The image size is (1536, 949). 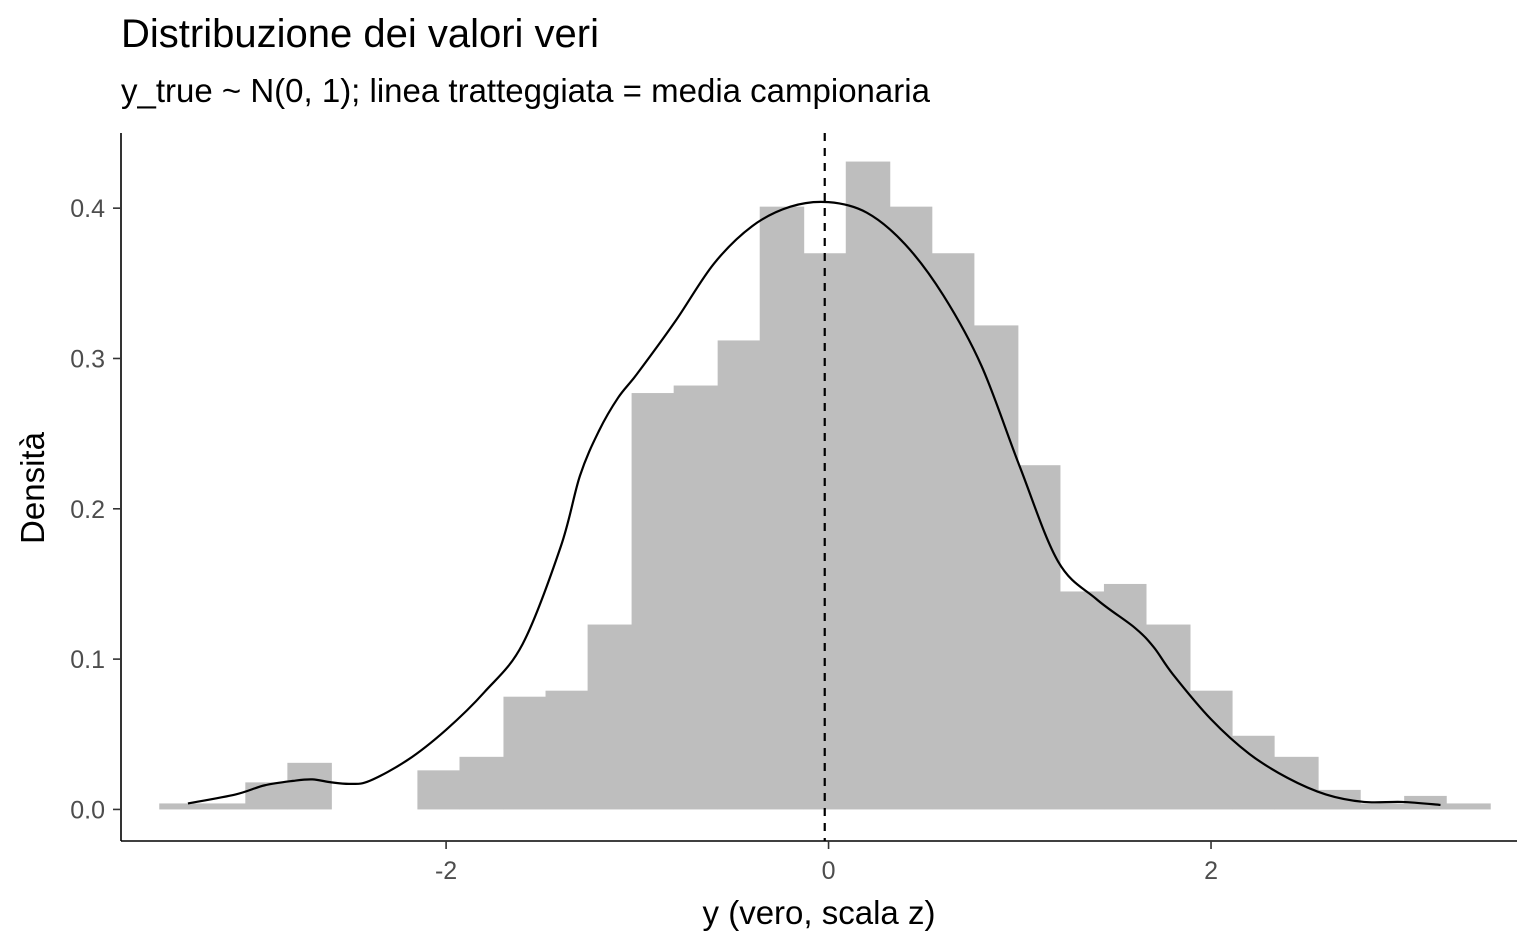 I want to click on y-tick-label: 0.4, so click(x=87, y=209).